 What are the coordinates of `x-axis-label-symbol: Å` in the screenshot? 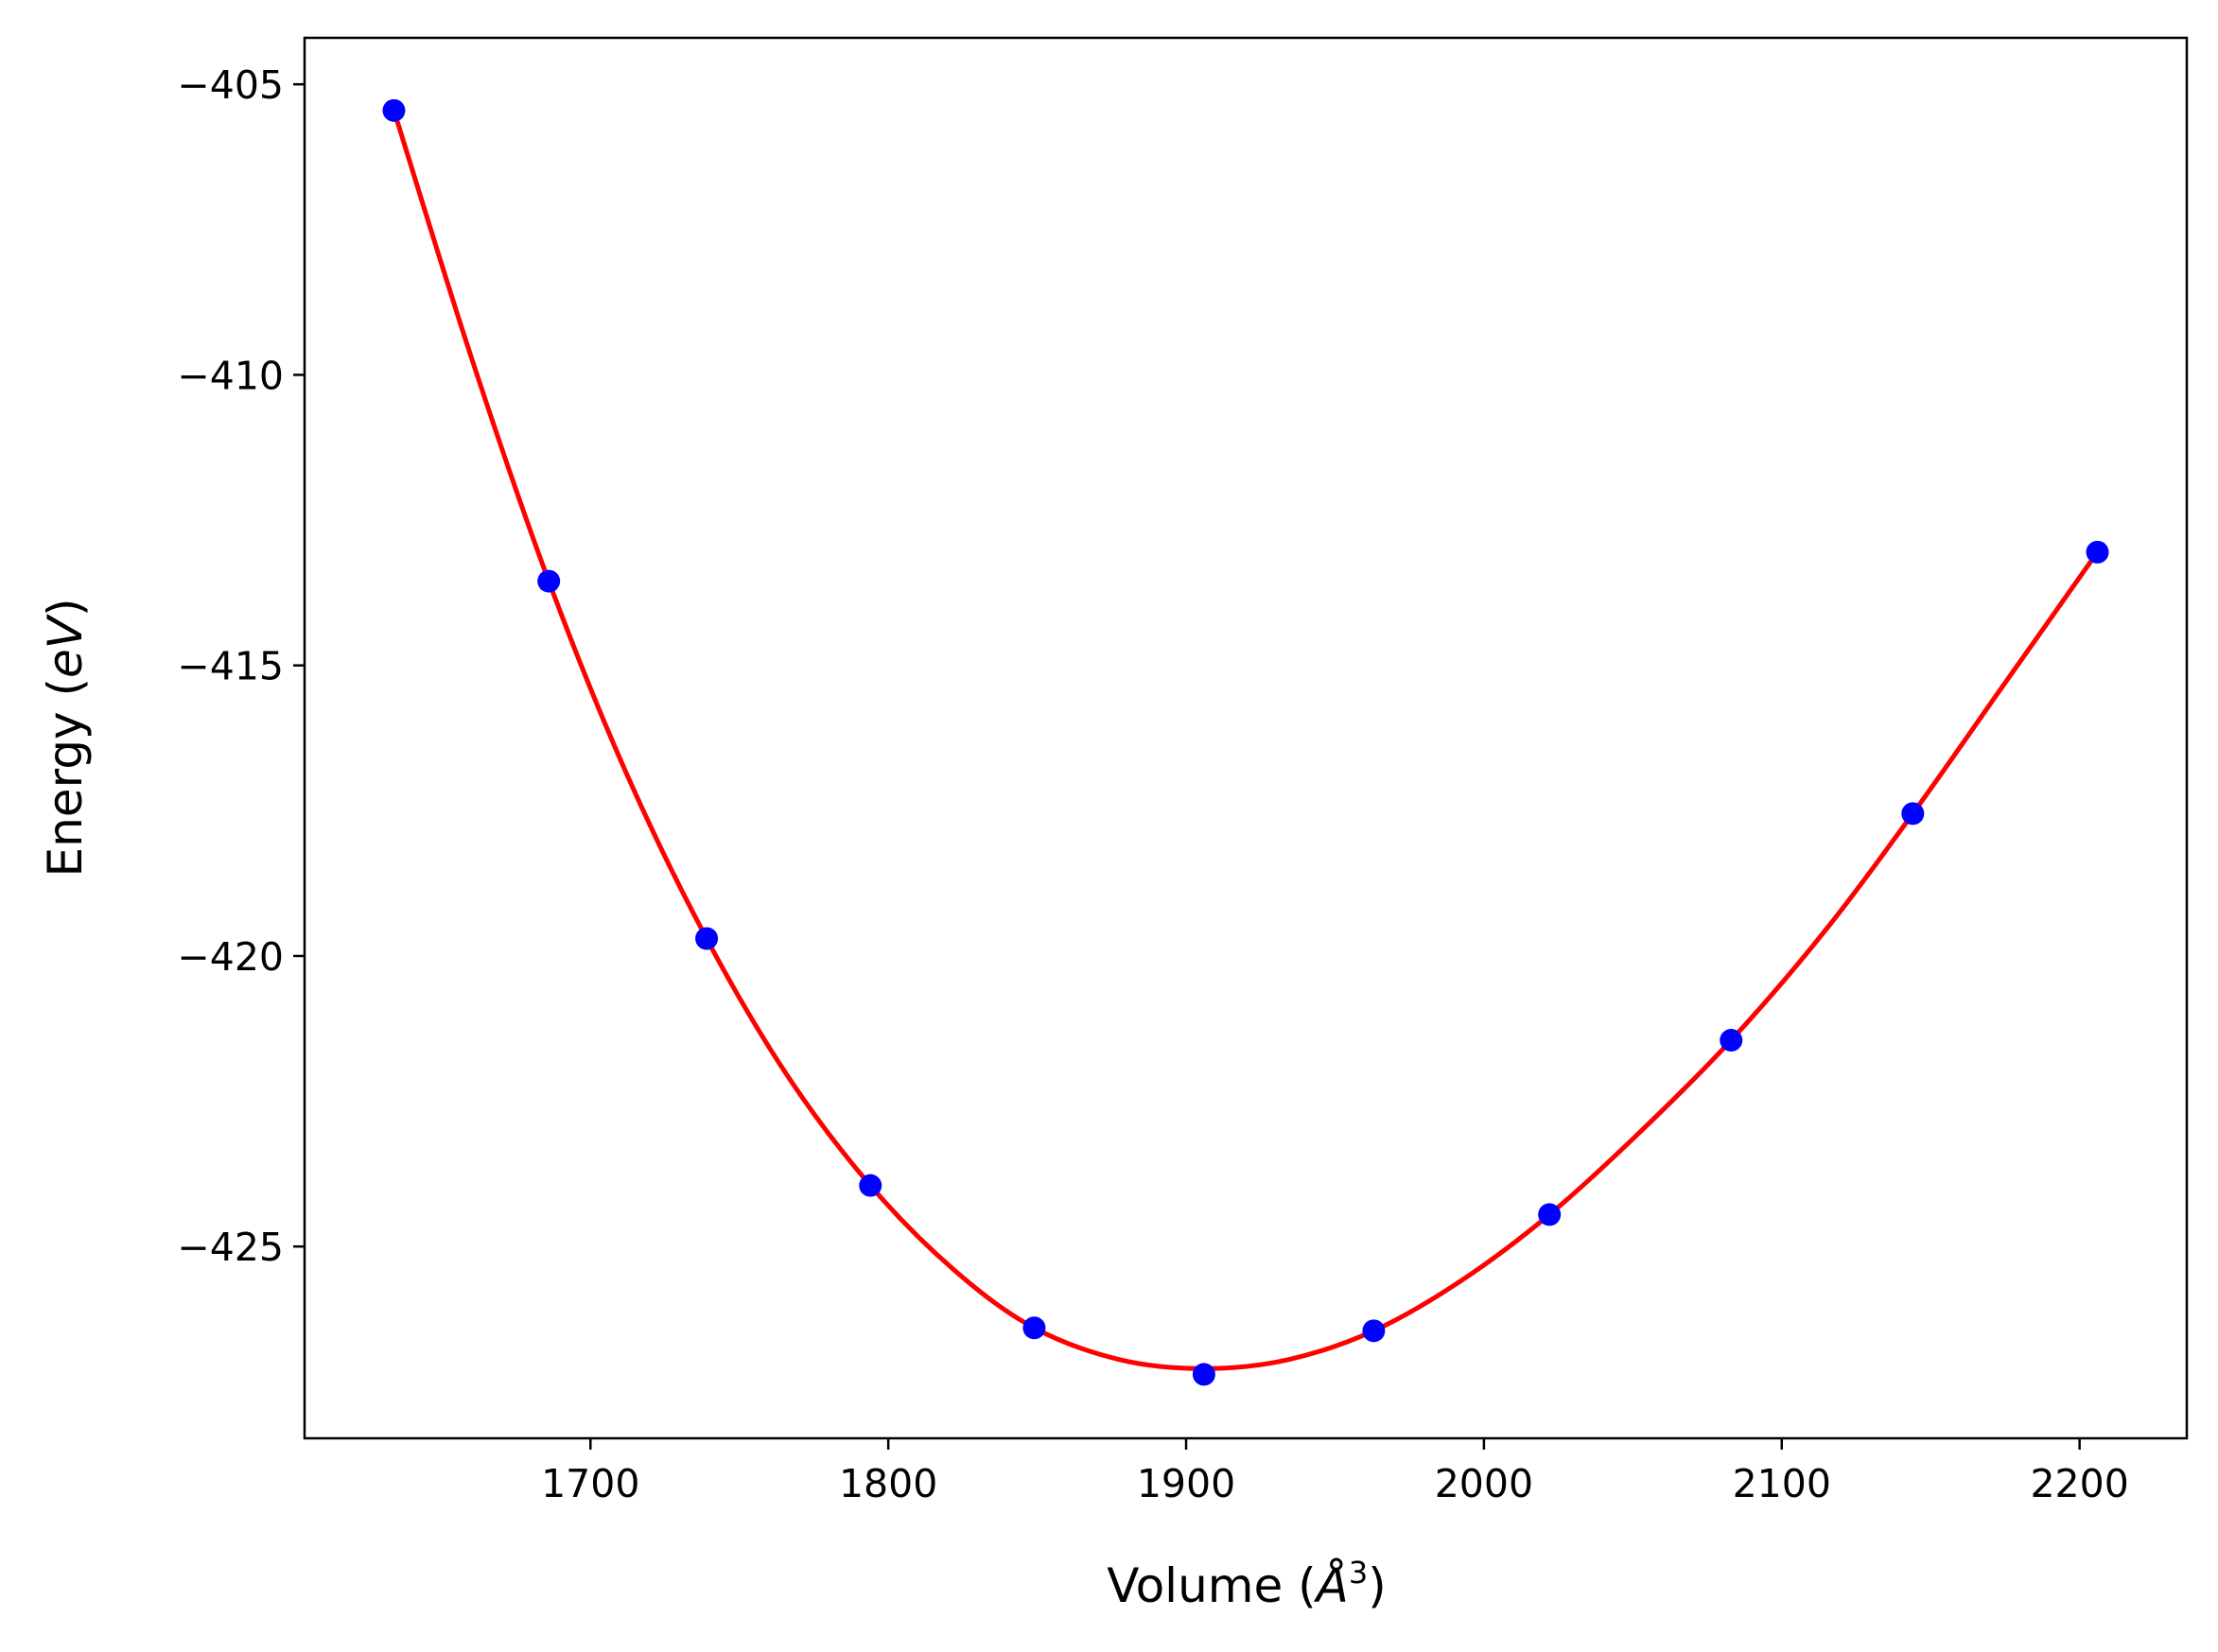 It's located at (1331, 1586).